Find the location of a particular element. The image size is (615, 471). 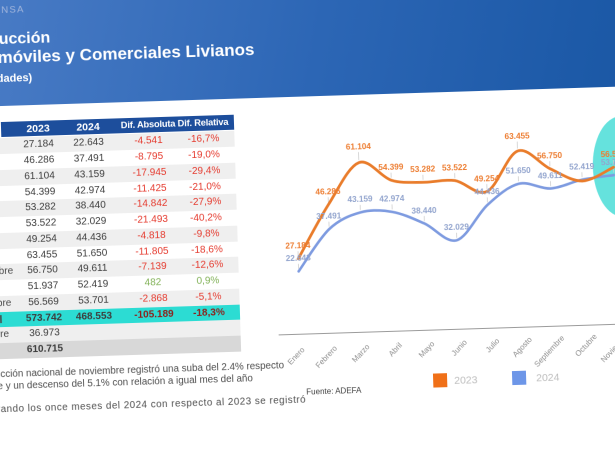

svg-text: 52.419 is located at coordinates (582, 167).